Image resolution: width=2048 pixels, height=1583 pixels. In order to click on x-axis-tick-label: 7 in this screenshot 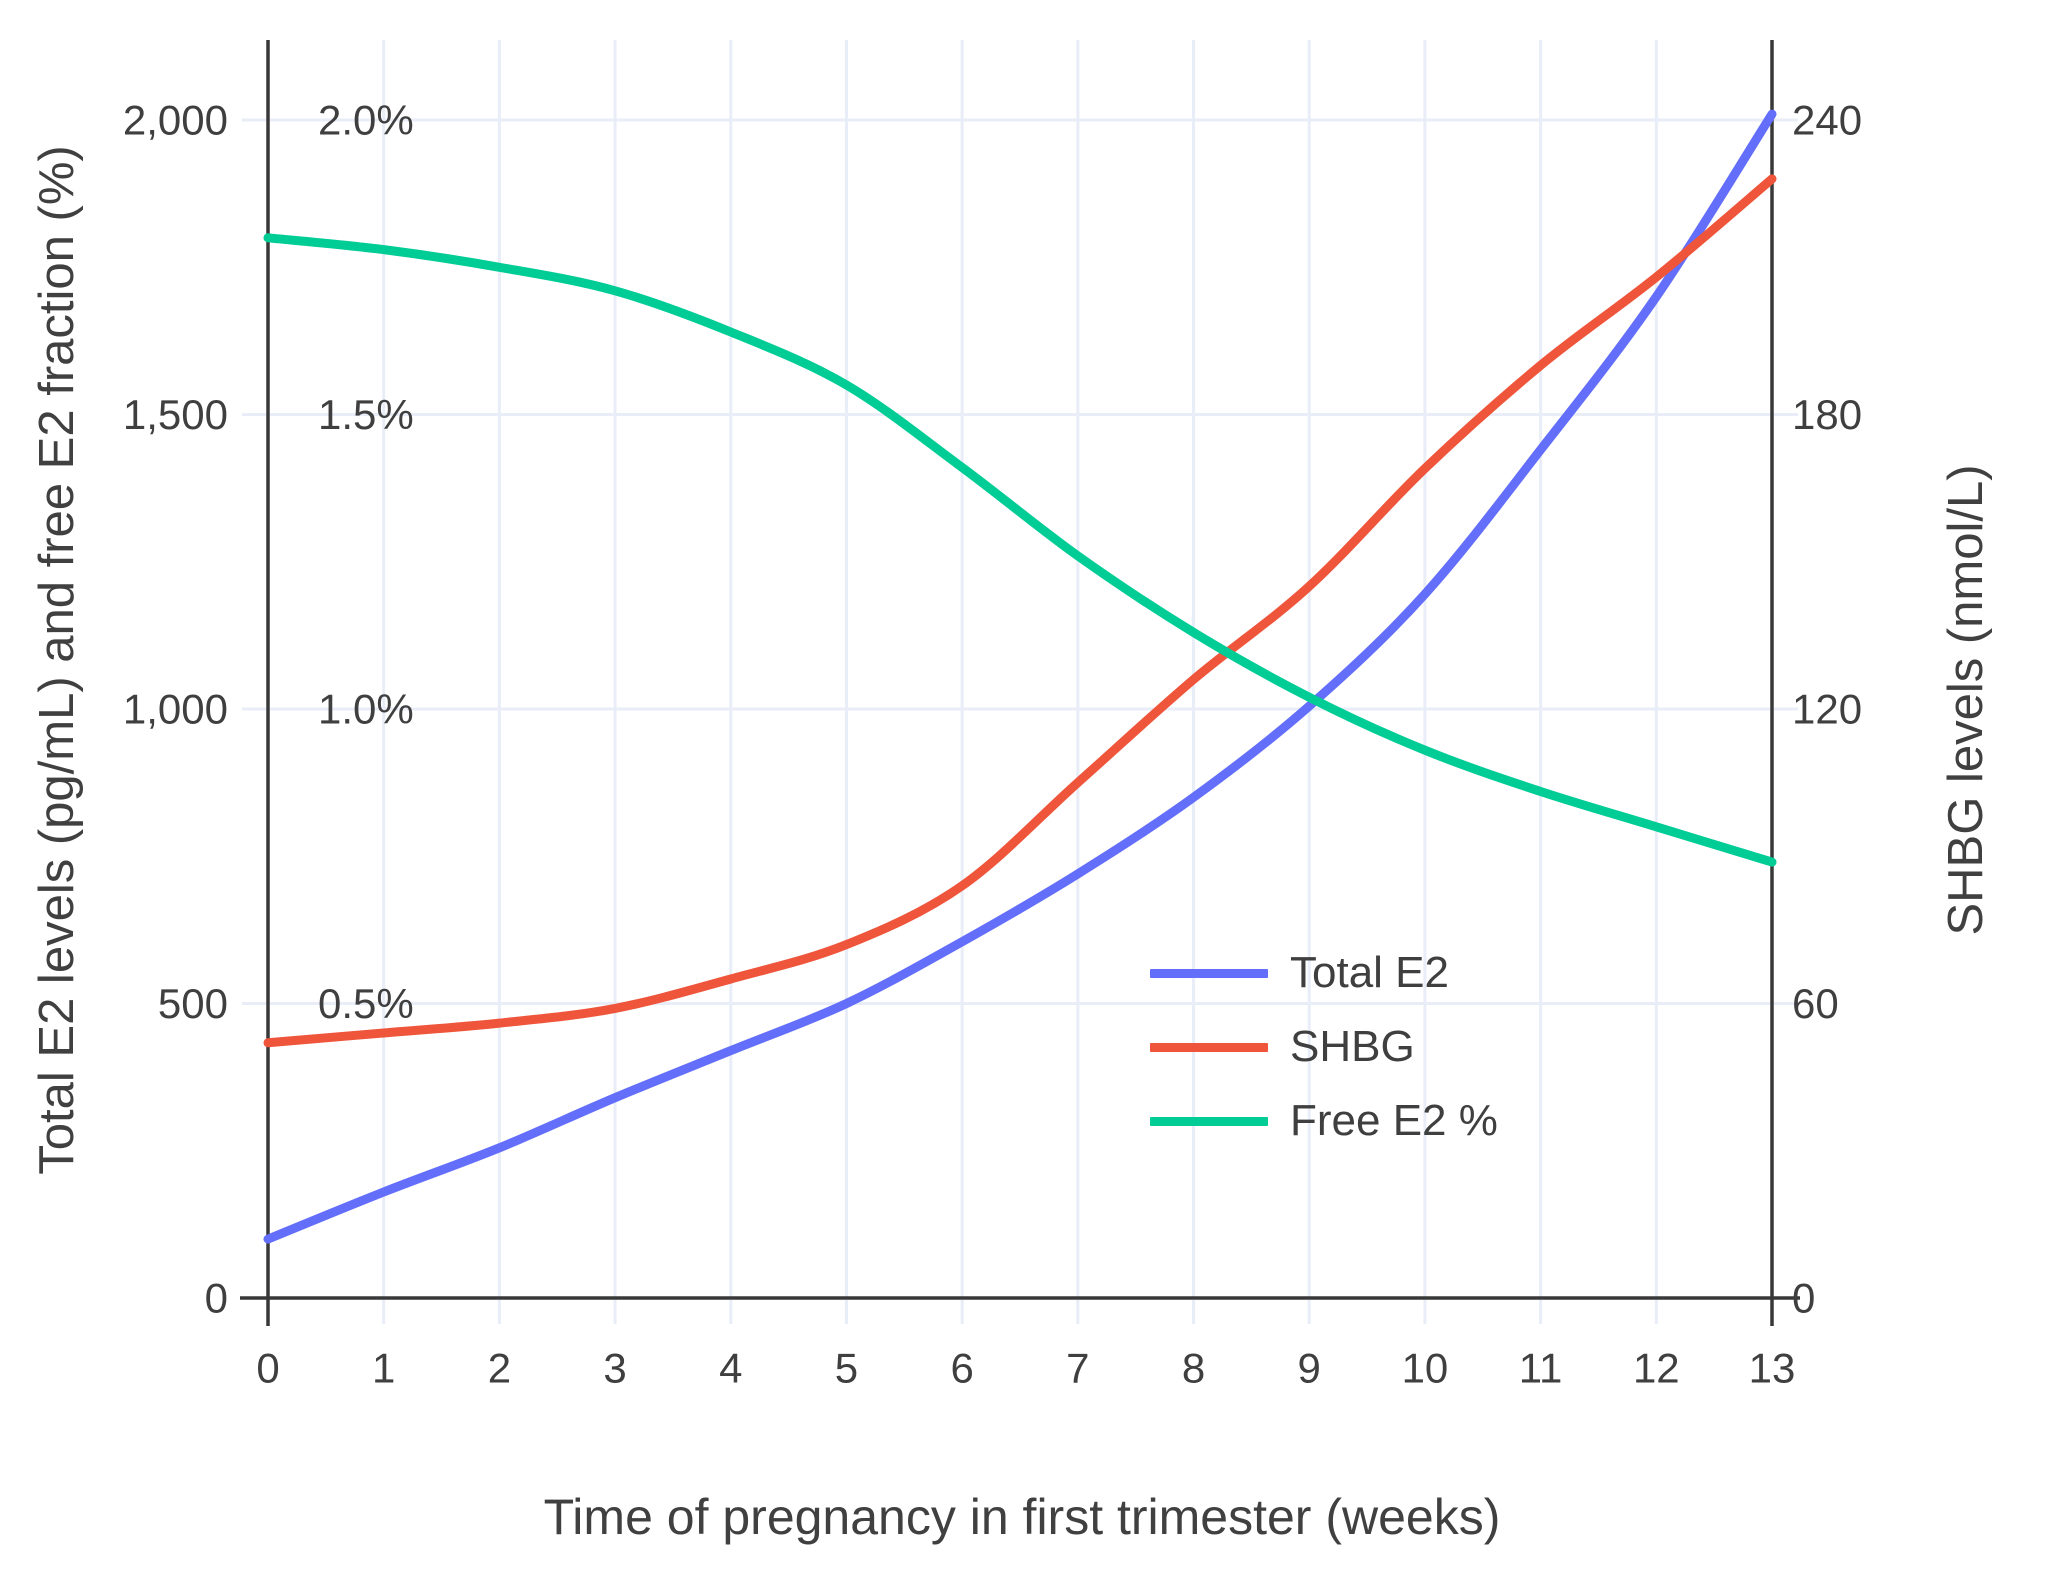, I will do `click(1077, 1368)`.